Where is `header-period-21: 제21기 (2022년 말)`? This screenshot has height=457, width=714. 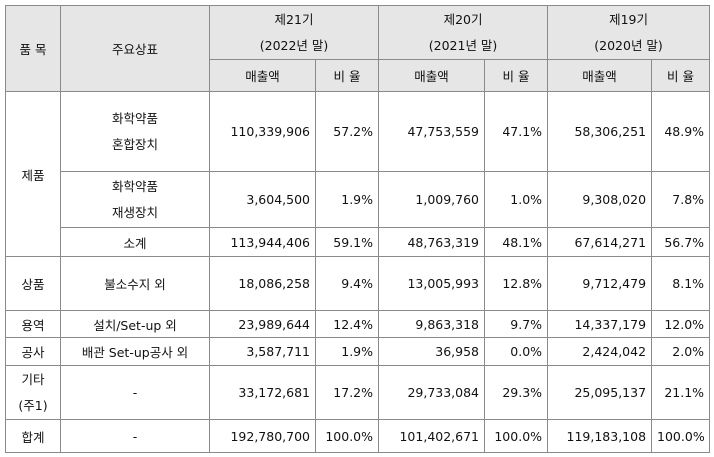
header-period-21: 제21기 (2022년 말) is located at coordinates (294, 32).